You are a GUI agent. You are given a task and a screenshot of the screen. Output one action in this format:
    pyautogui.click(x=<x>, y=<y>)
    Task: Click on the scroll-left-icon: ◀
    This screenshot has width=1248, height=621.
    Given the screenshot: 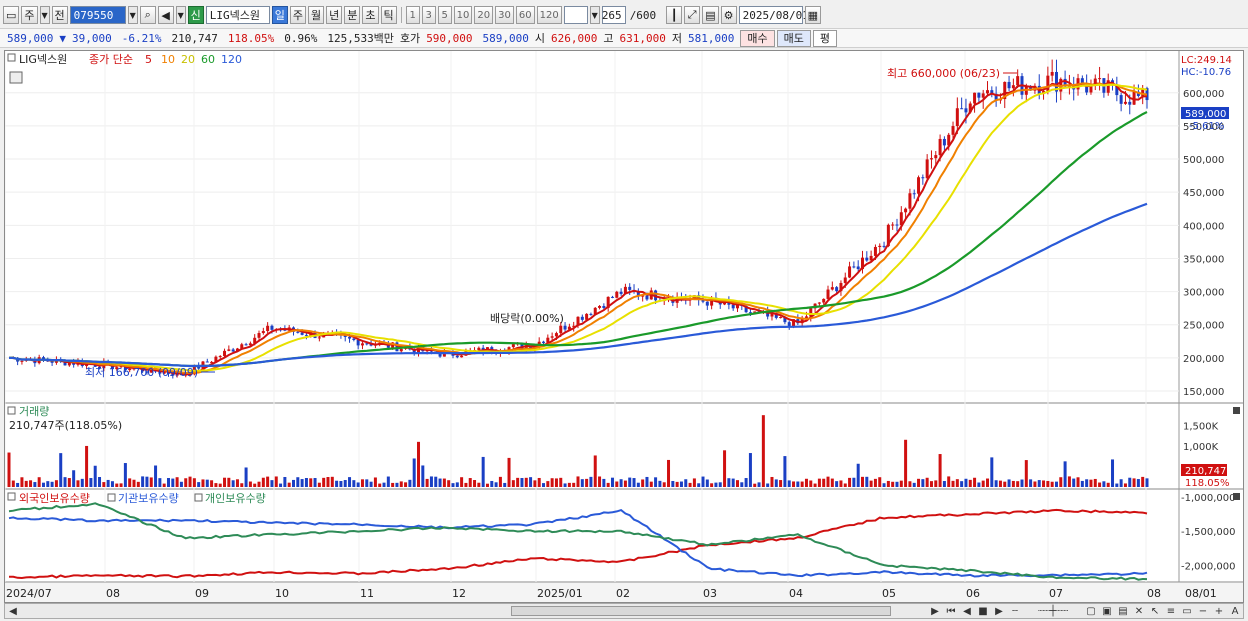 What is the action you would take?
    pyautogui.click(x=13, y=611)
    